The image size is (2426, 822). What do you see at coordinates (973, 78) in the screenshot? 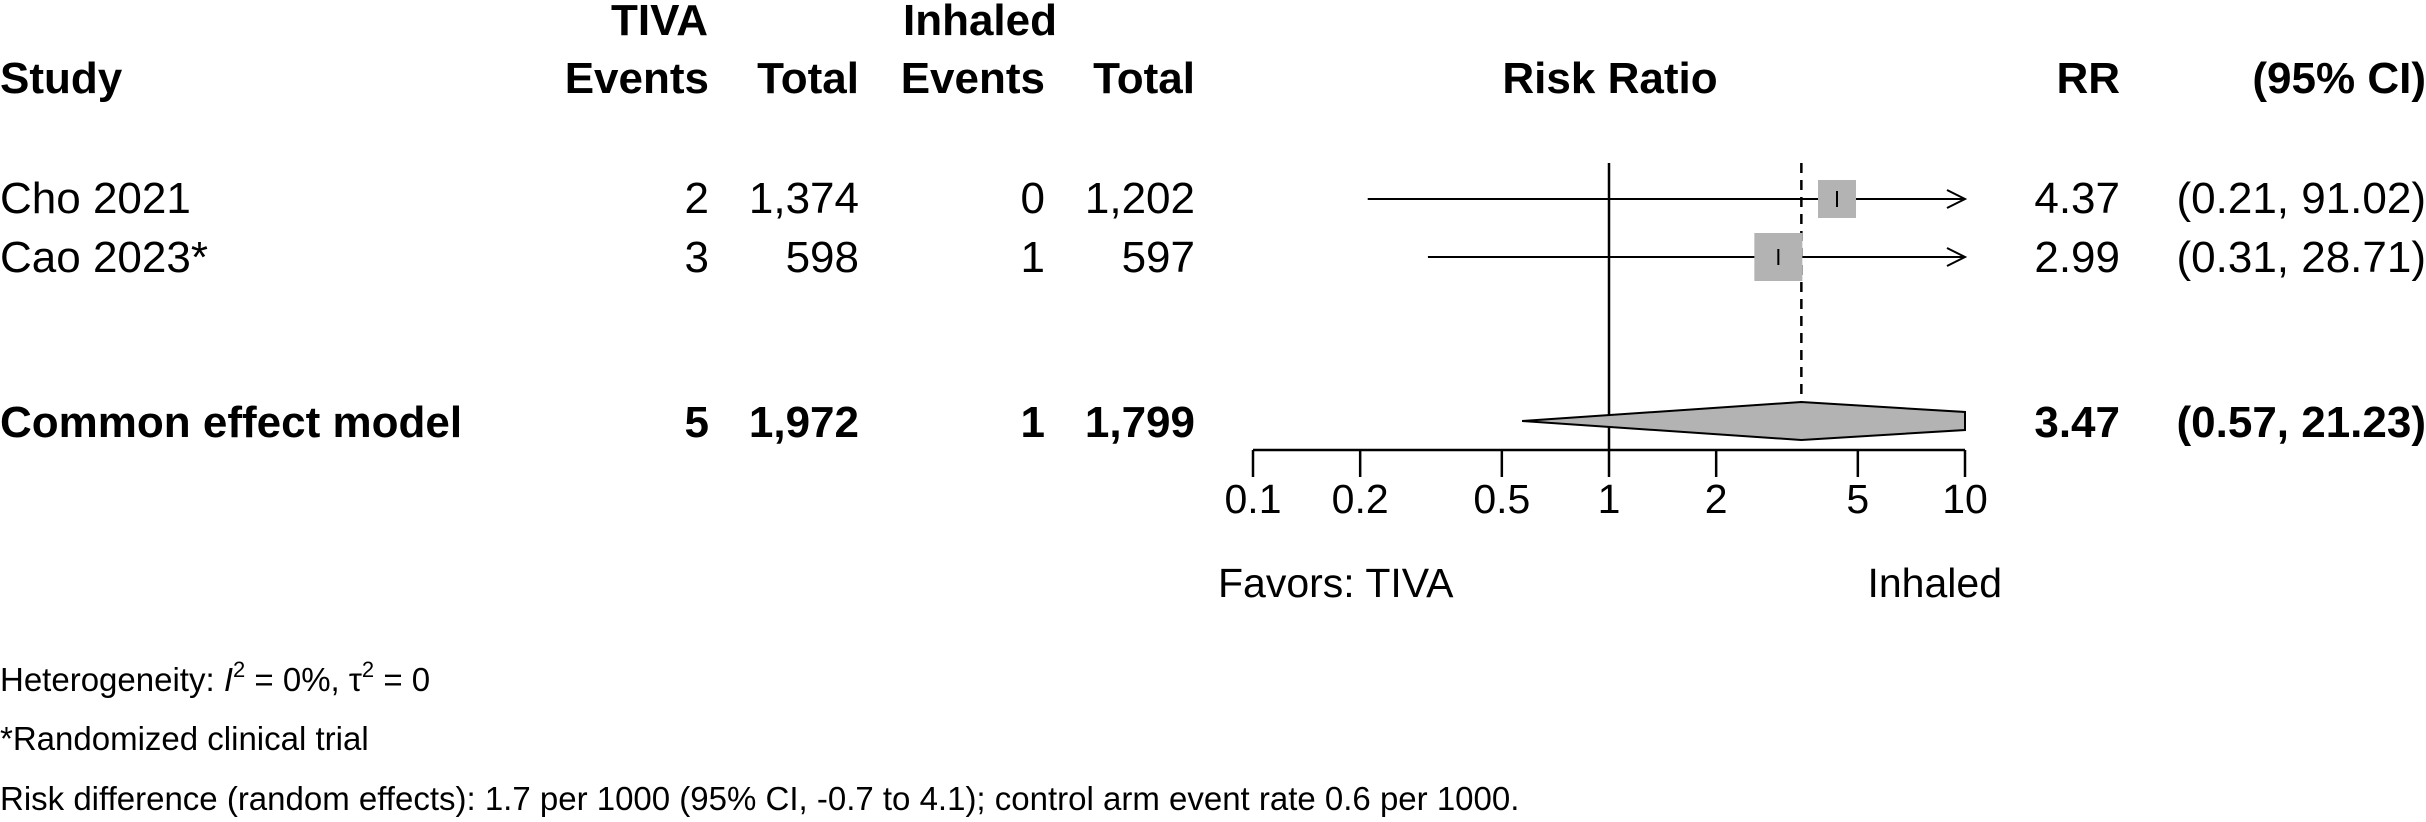
I see `header-events2: Events` at bounding box center [973, 78].